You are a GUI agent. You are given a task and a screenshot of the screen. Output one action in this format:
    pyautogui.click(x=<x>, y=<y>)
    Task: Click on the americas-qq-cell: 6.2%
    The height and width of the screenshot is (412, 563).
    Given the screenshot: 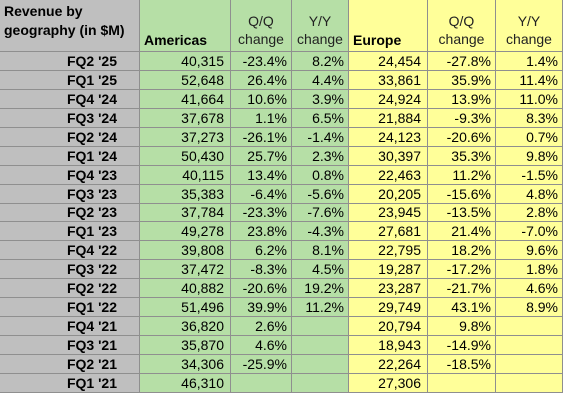 What is the action you would take?
    pyautogui.click(x=261, y=251)
    